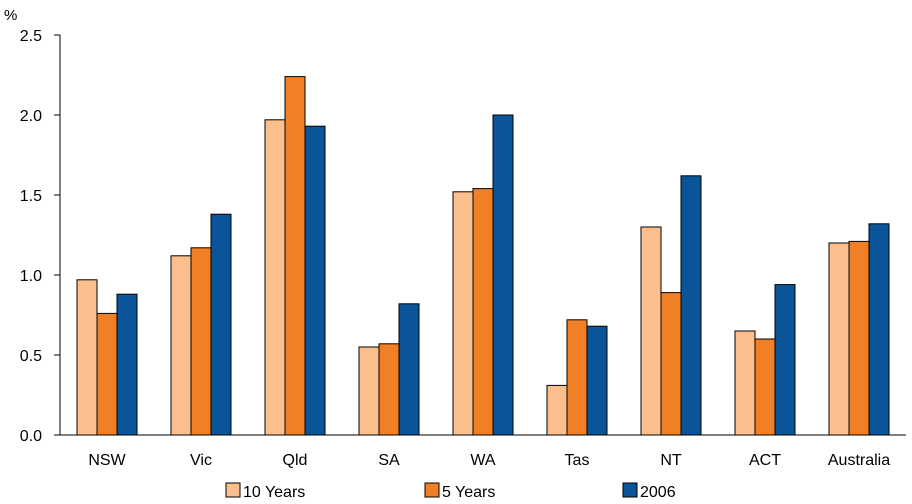  Describe the element at coordinates (879, 329) in the screenshot. I see `bar-australia-2006` at that location.